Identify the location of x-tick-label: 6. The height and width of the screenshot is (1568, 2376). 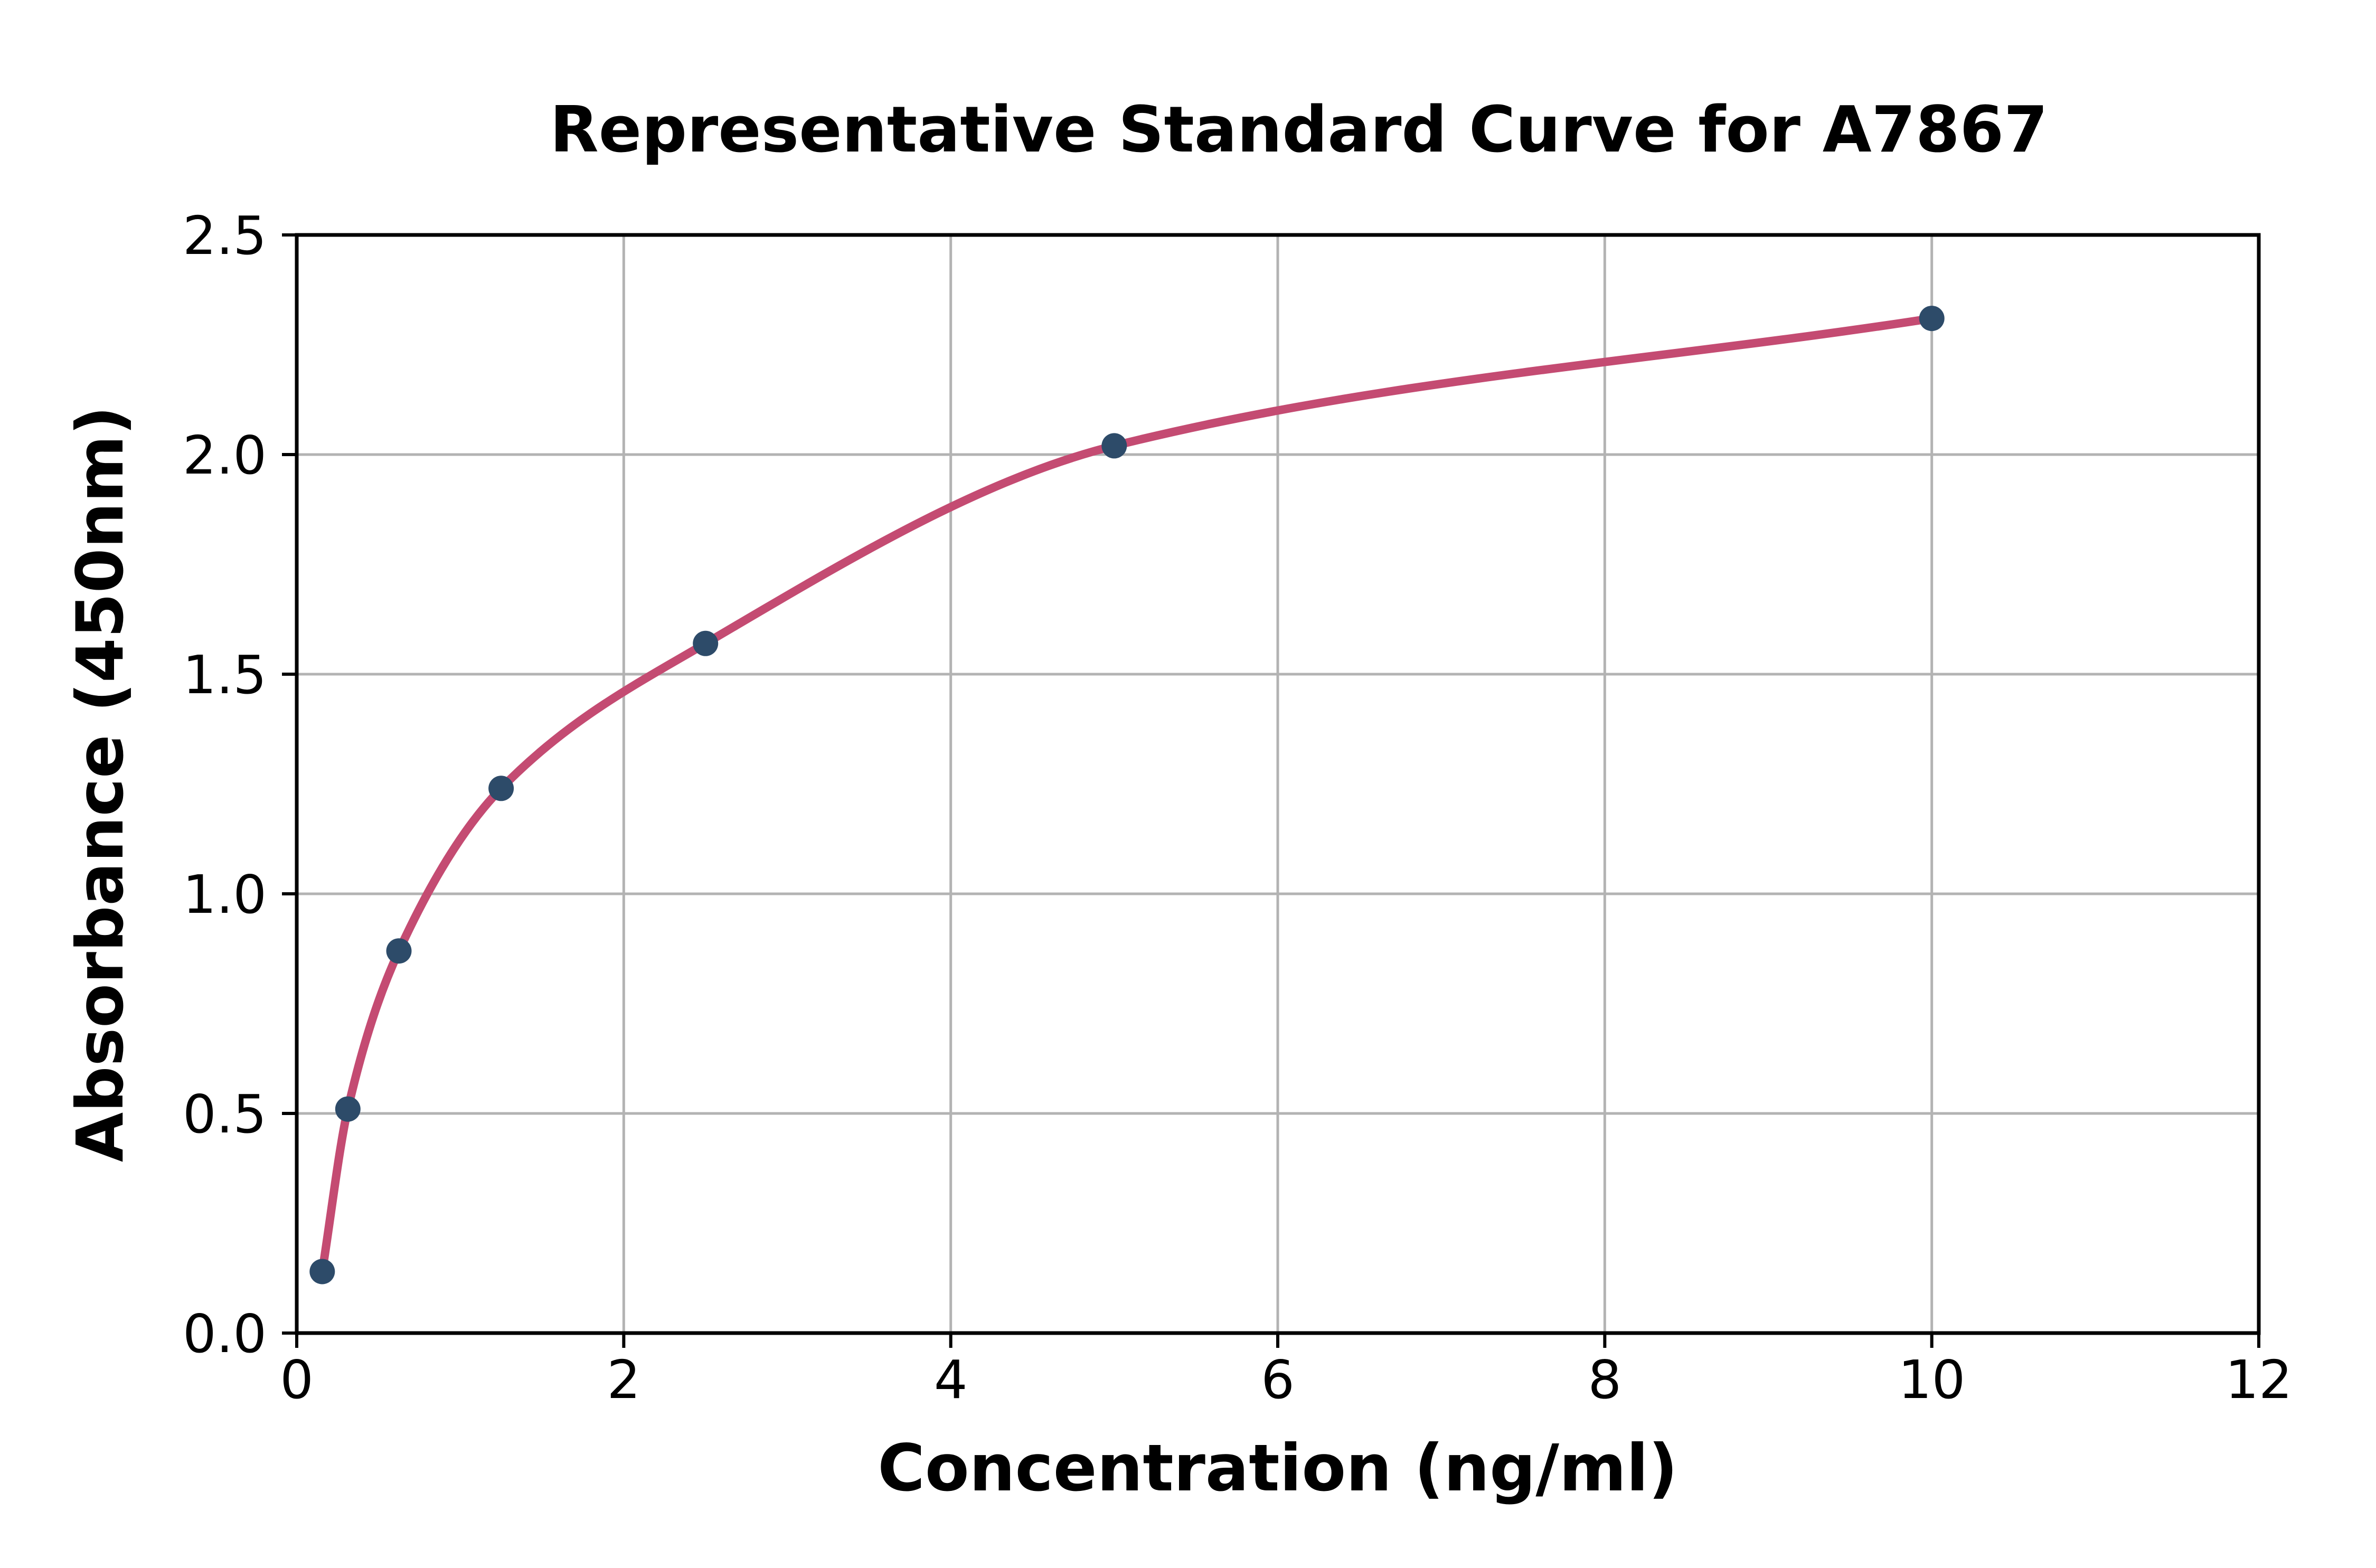
(1278, 1380).